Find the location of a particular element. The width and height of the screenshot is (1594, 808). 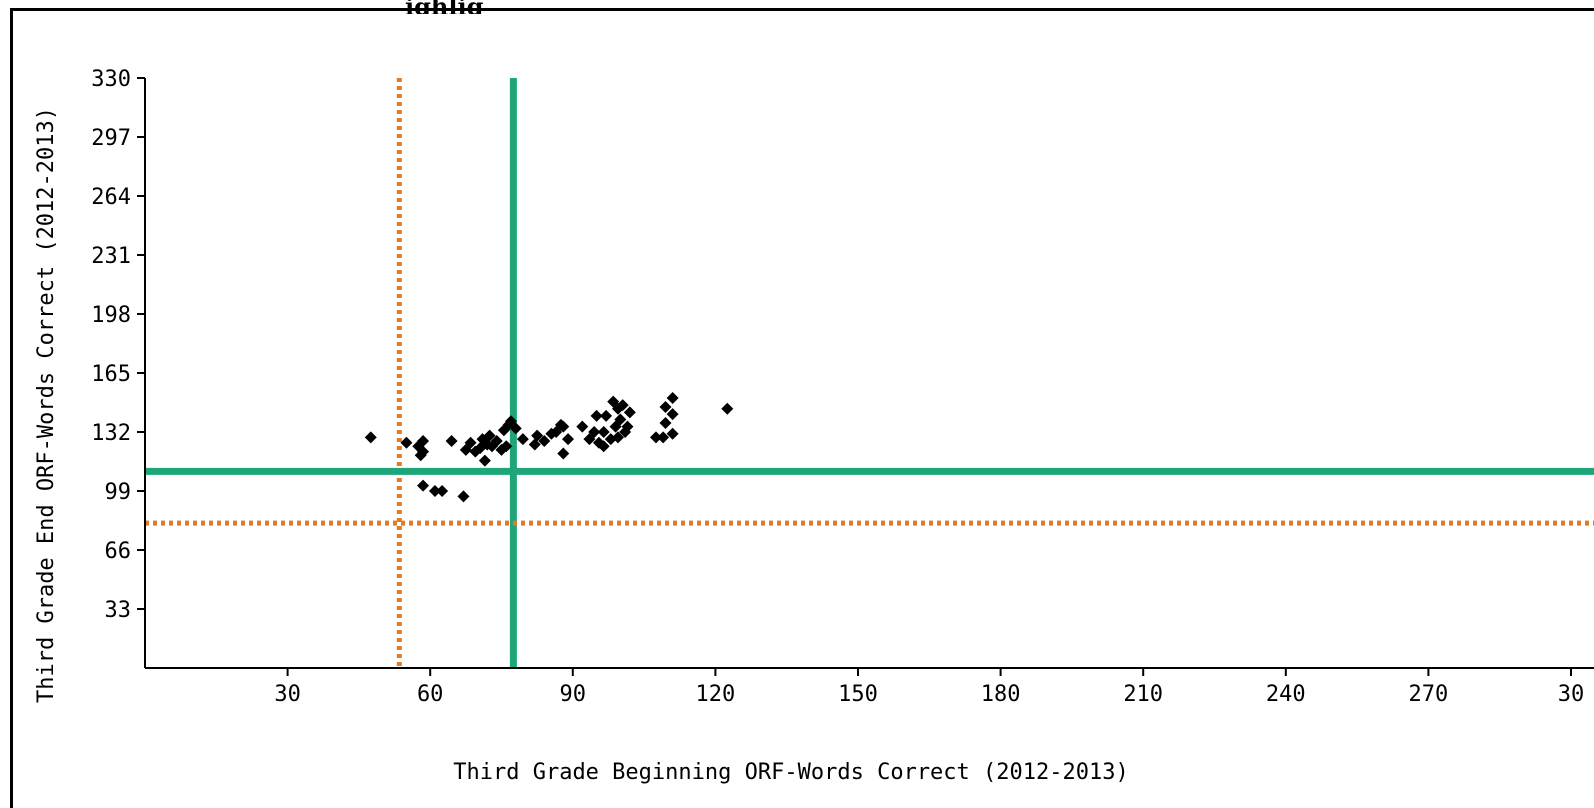

chart-title-fragment: ighlig is located at coordinates (444, 7).